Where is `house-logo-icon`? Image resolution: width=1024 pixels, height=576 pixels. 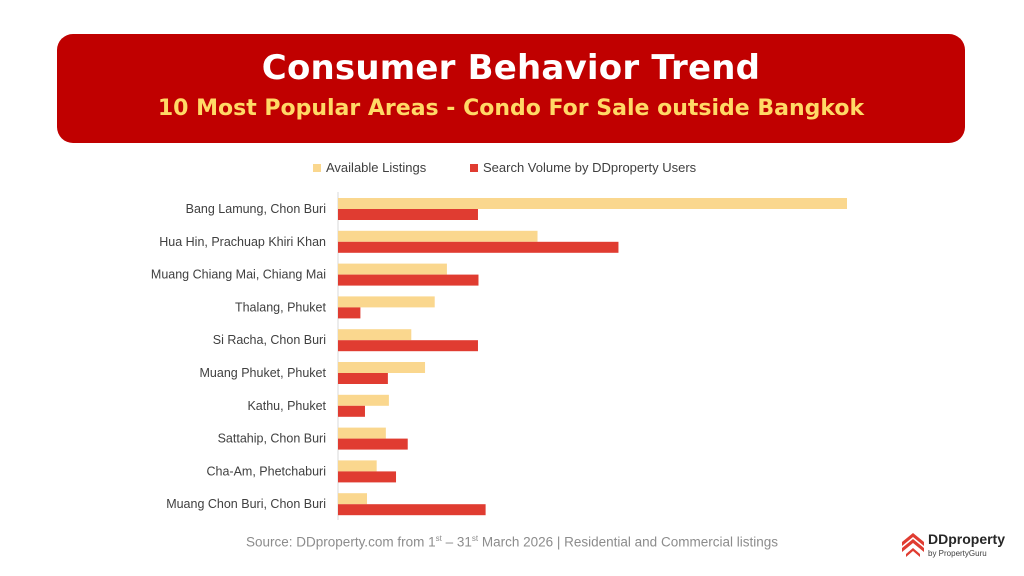
house-logo-icon is located at coordinates (913, 545).